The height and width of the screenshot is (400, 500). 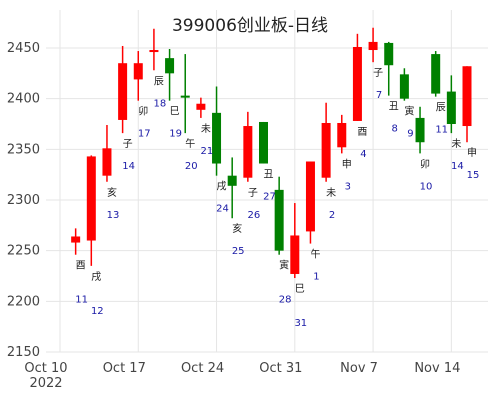 I want to click on day-label: 20, so click(x=191, y=166).